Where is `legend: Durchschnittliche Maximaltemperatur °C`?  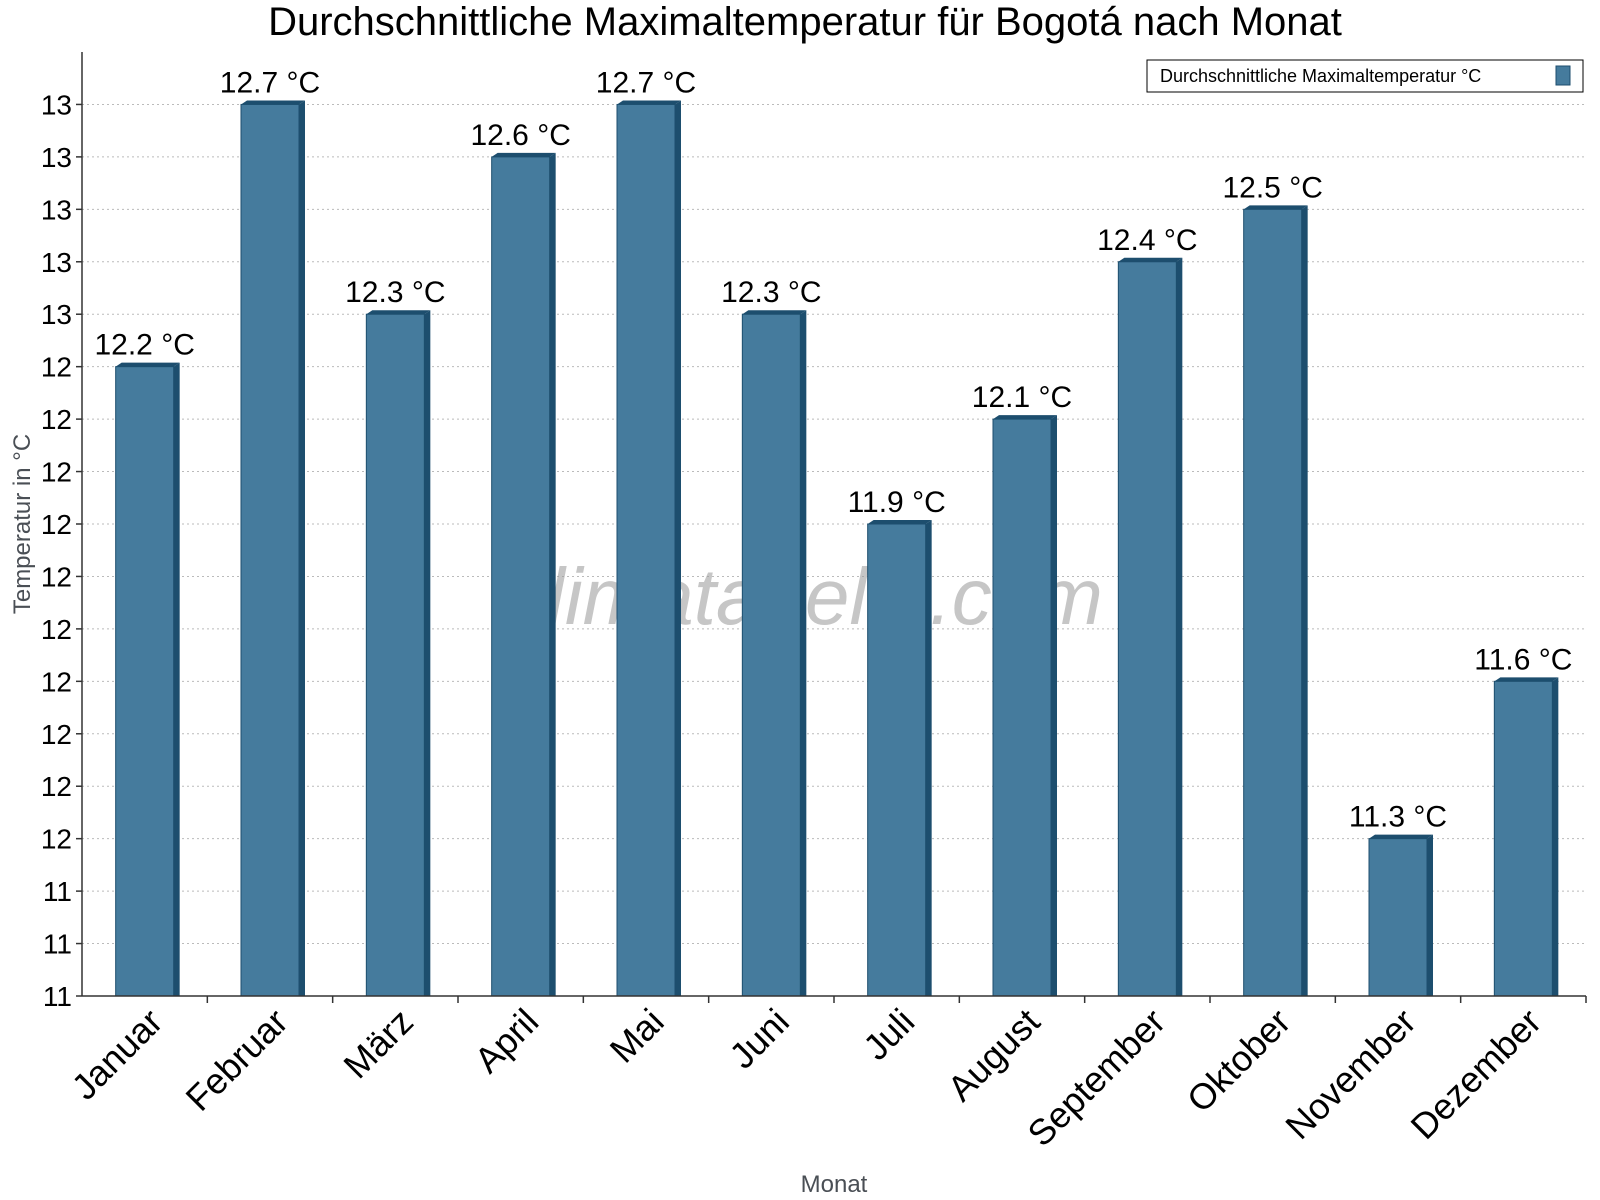 legend: Durchschnittliche Maximaltemperatur °C is located at coordinates (1365, 76).